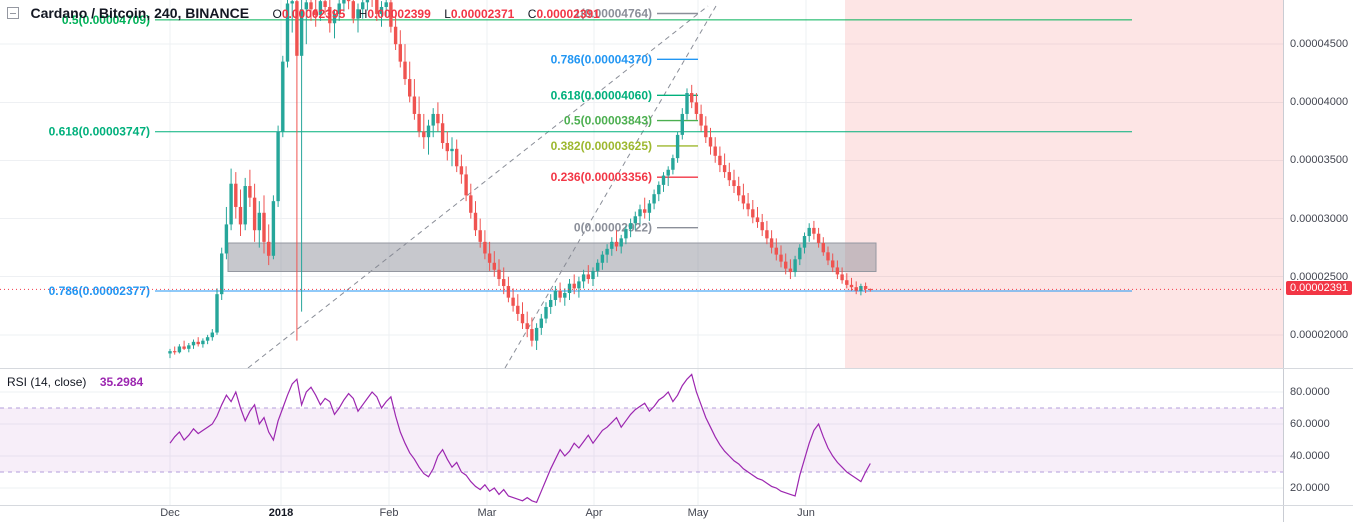 This screenshot has height=522, width=1353. What do you see at coordinates (399, 14) in the screenshot?
I see `high-value: 0.00002399` at bounding box center [399, 14].